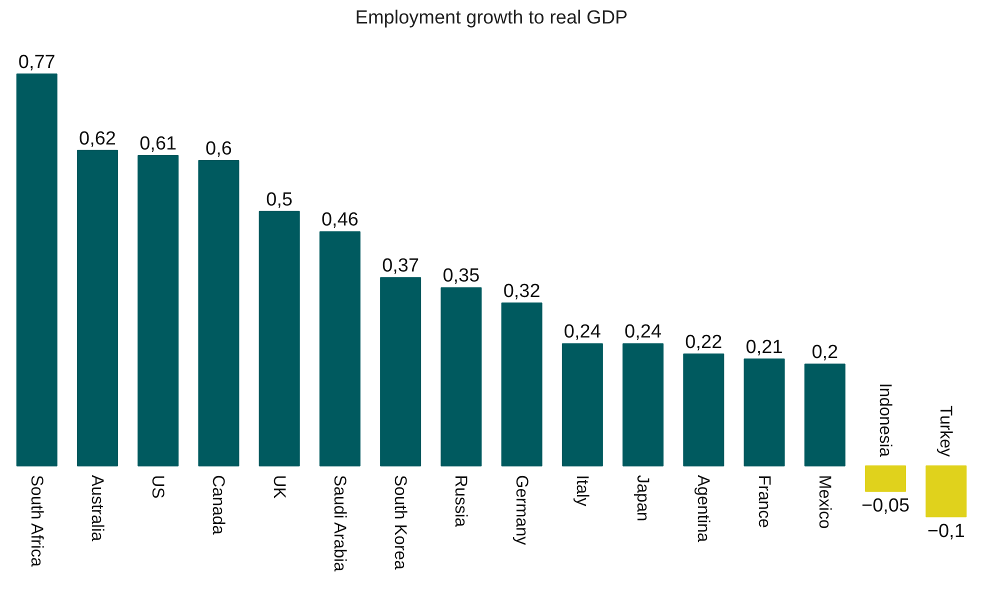  What do you see at coordinates (491, 18) in the screenshot?
I see `chart-title: Employment growth to real GDP` at bounding box center [491, 18].